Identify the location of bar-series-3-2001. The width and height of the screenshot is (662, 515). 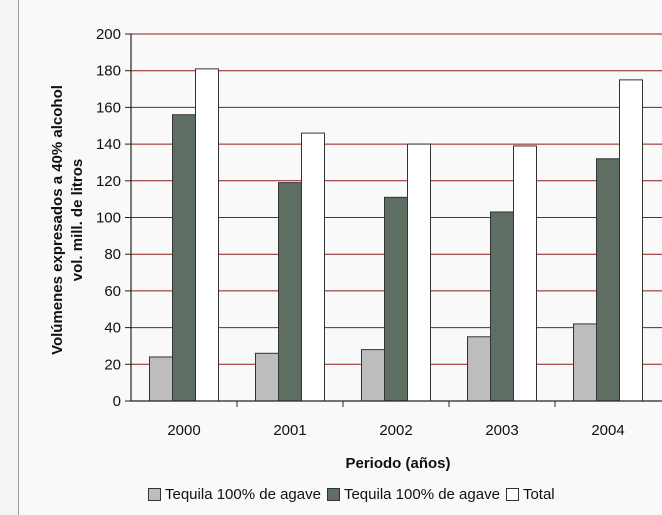
(313, 267).